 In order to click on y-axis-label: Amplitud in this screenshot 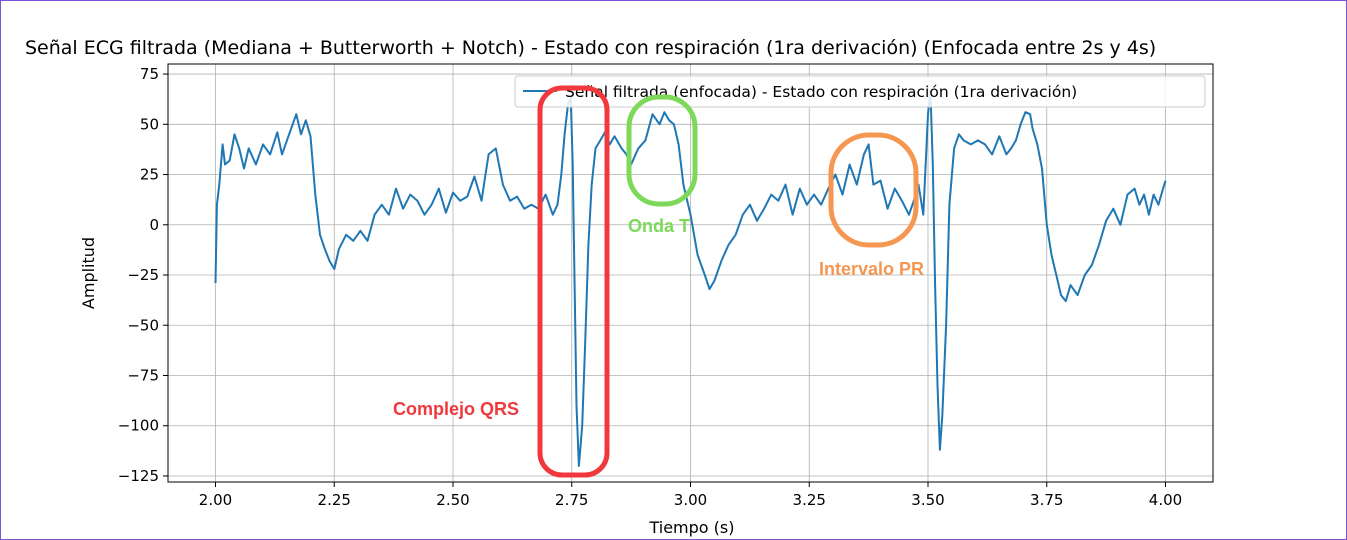, I will do `click(88, 273)`.